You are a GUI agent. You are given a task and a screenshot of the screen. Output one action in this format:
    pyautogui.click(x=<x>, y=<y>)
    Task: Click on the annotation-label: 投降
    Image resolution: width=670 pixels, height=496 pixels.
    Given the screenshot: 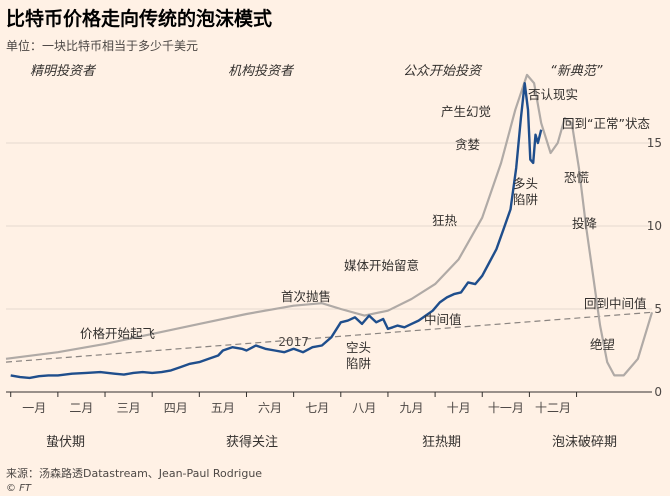 What is the action you would take?
    pyautogui.click(x=585, y=223)
    